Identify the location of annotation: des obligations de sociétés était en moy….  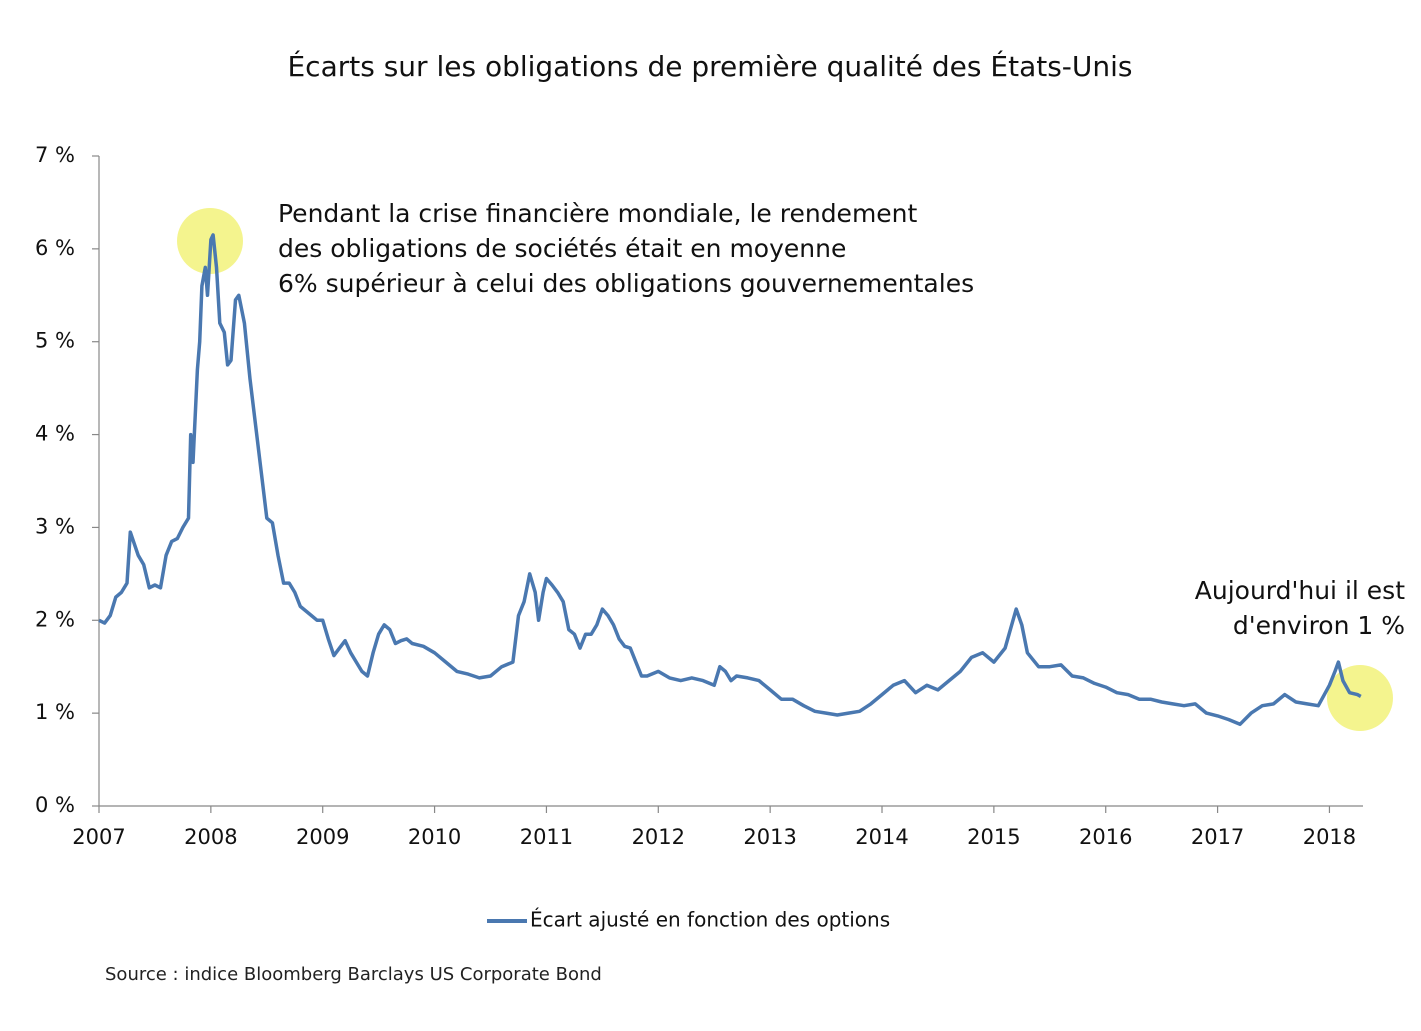
(562, 248).